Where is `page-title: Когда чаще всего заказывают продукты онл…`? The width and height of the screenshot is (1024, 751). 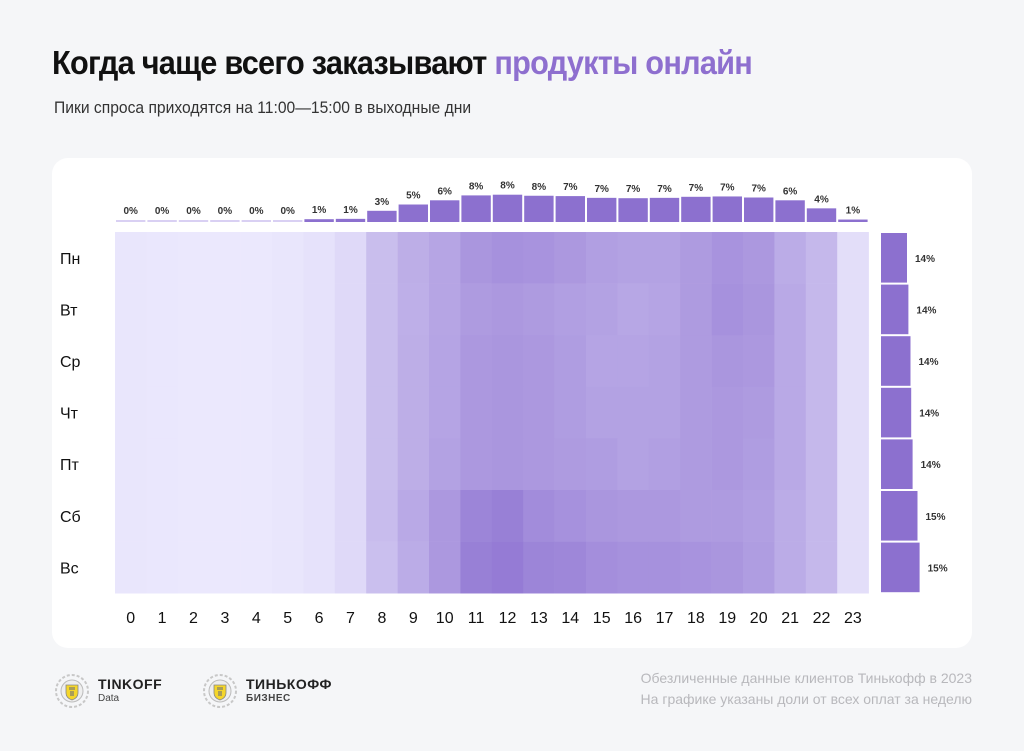 page-title: Когда чаще всего заказывают продукты онл… is located at coordinates (402, 63).